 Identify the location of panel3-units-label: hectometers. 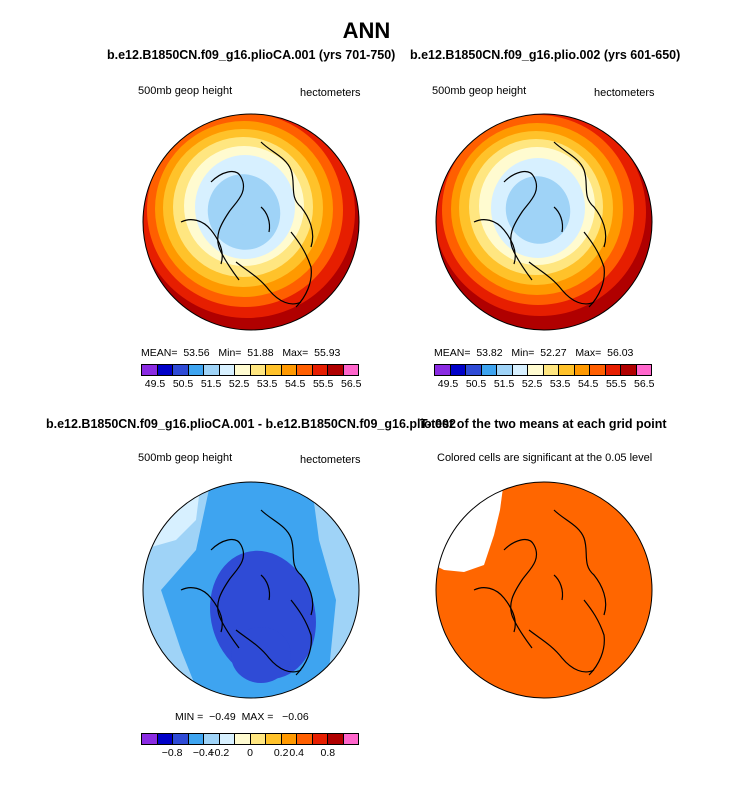
(330, 460).